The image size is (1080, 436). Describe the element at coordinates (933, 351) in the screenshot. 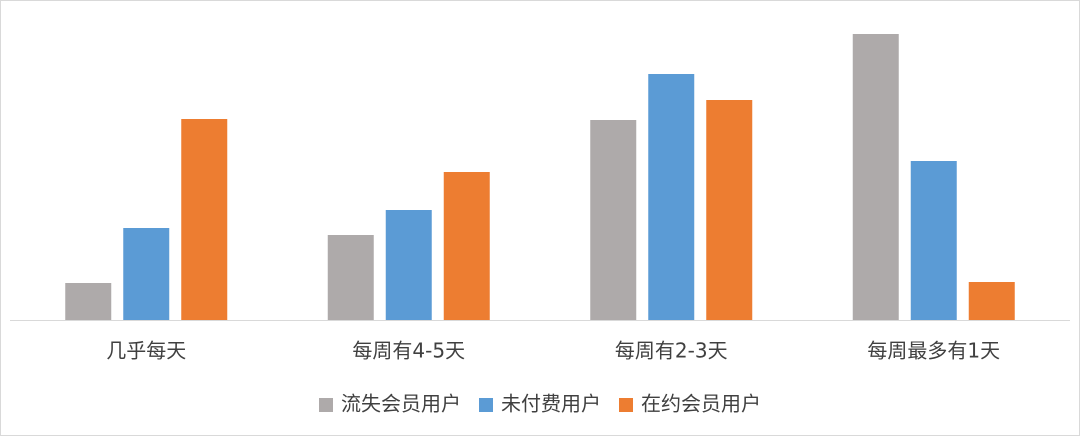

I see `x-tick-label: 每周最多有1天` at that location.